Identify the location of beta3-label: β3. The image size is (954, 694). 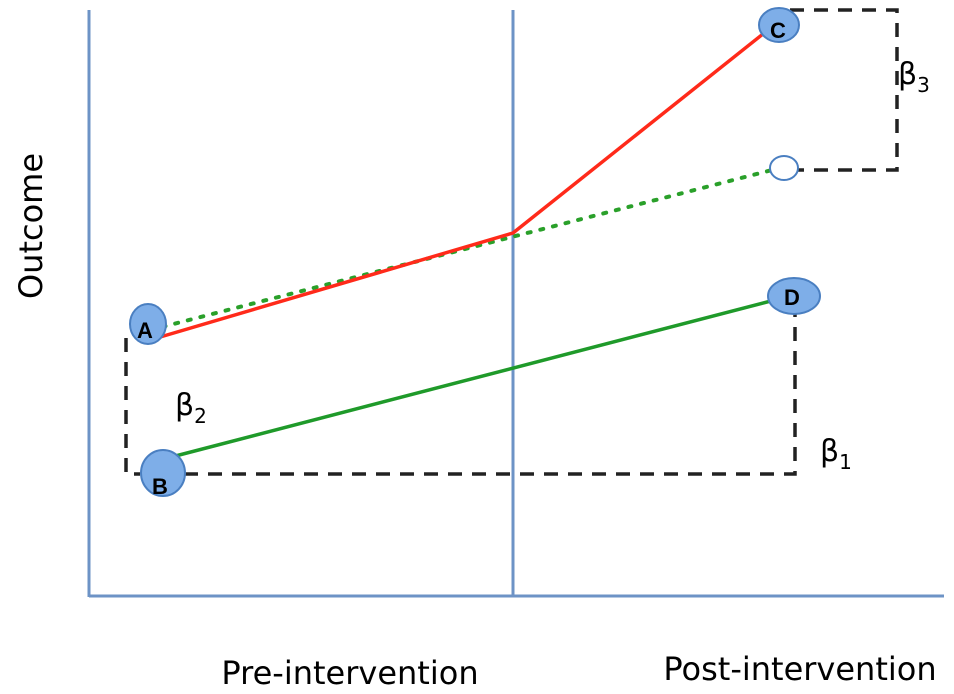
(914, 77).